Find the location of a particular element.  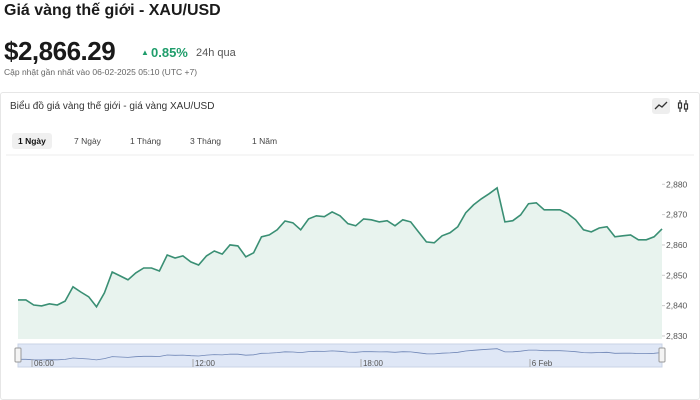

tab: 1 Năm is located at coordinates (265, 141).